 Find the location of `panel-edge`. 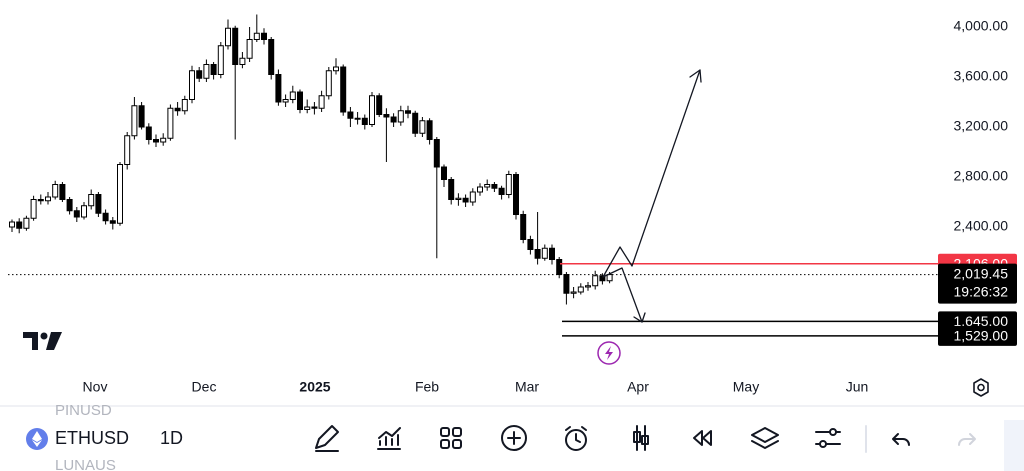

panel-edge is located at coordinates (1014, 445).